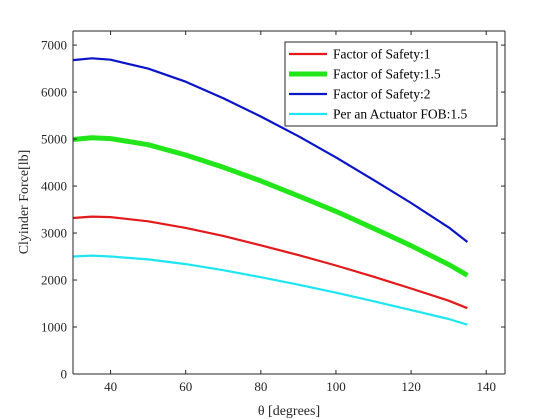 The image size is (560, 420). I want to click on x-tick-label: 40, so click(110, 386).